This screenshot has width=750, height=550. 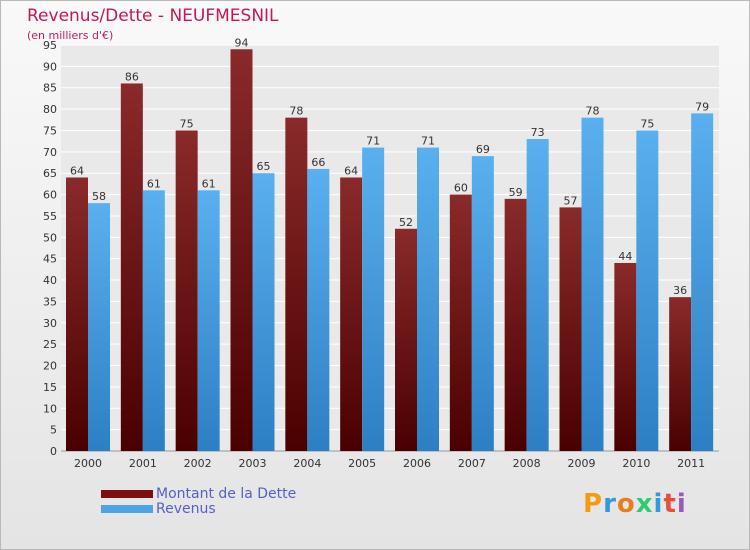 I want to click on x-tick-label: 2011, so click(x=691, y=463).